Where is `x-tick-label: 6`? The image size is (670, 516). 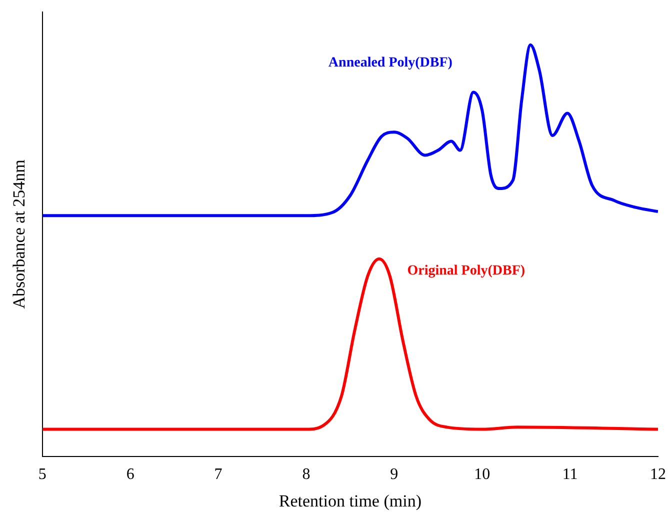 x-tick-label: 6 is located at coordinates (130, 475).